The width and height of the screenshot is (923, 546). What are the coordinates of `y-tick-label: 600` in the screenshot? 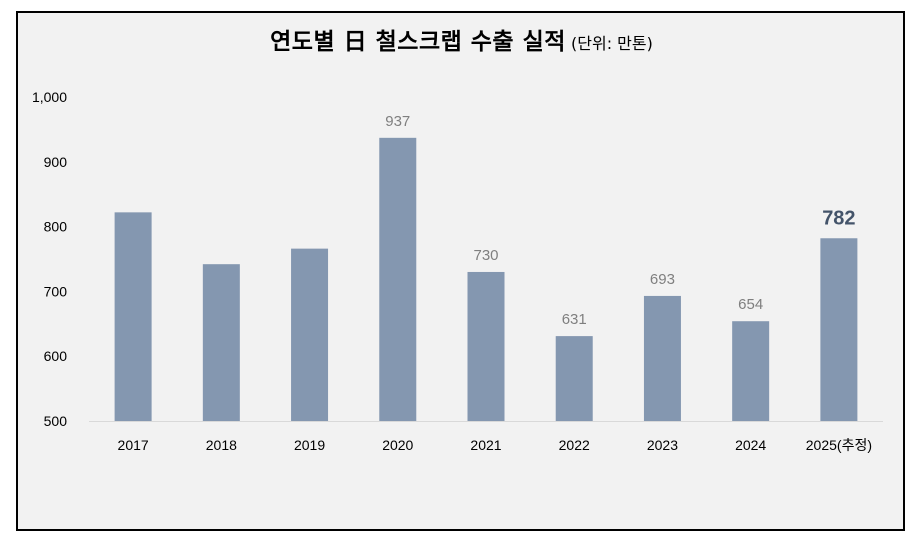 It's located at (56, 356).